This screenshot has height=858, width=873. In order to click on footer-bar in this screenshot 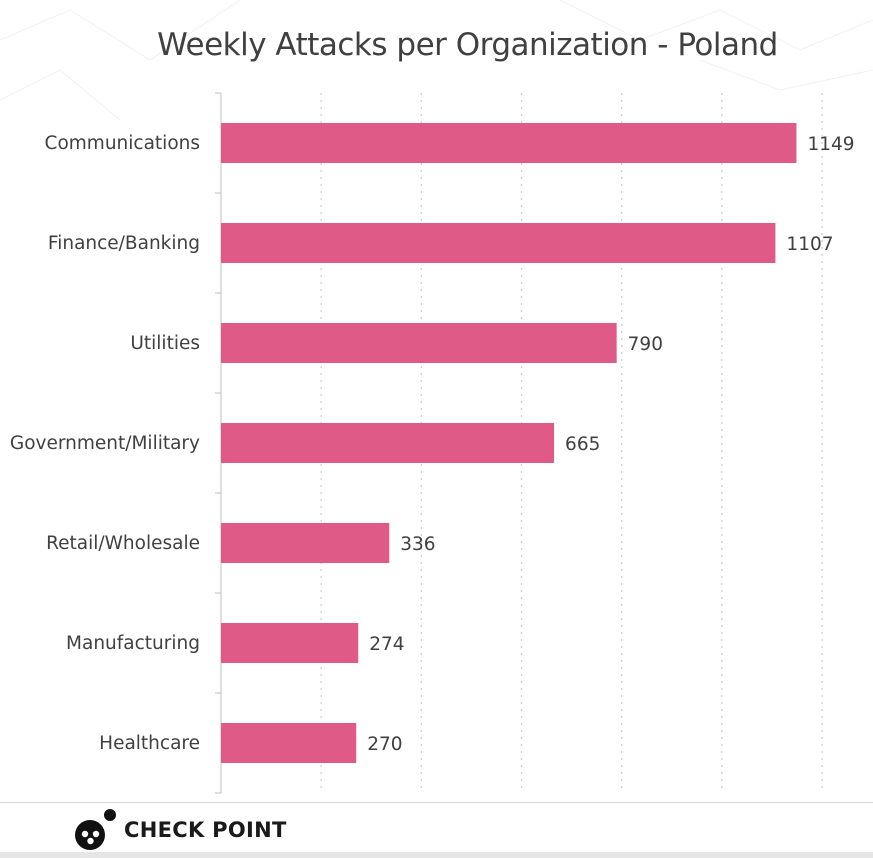, I will do `click(436, 855)`.